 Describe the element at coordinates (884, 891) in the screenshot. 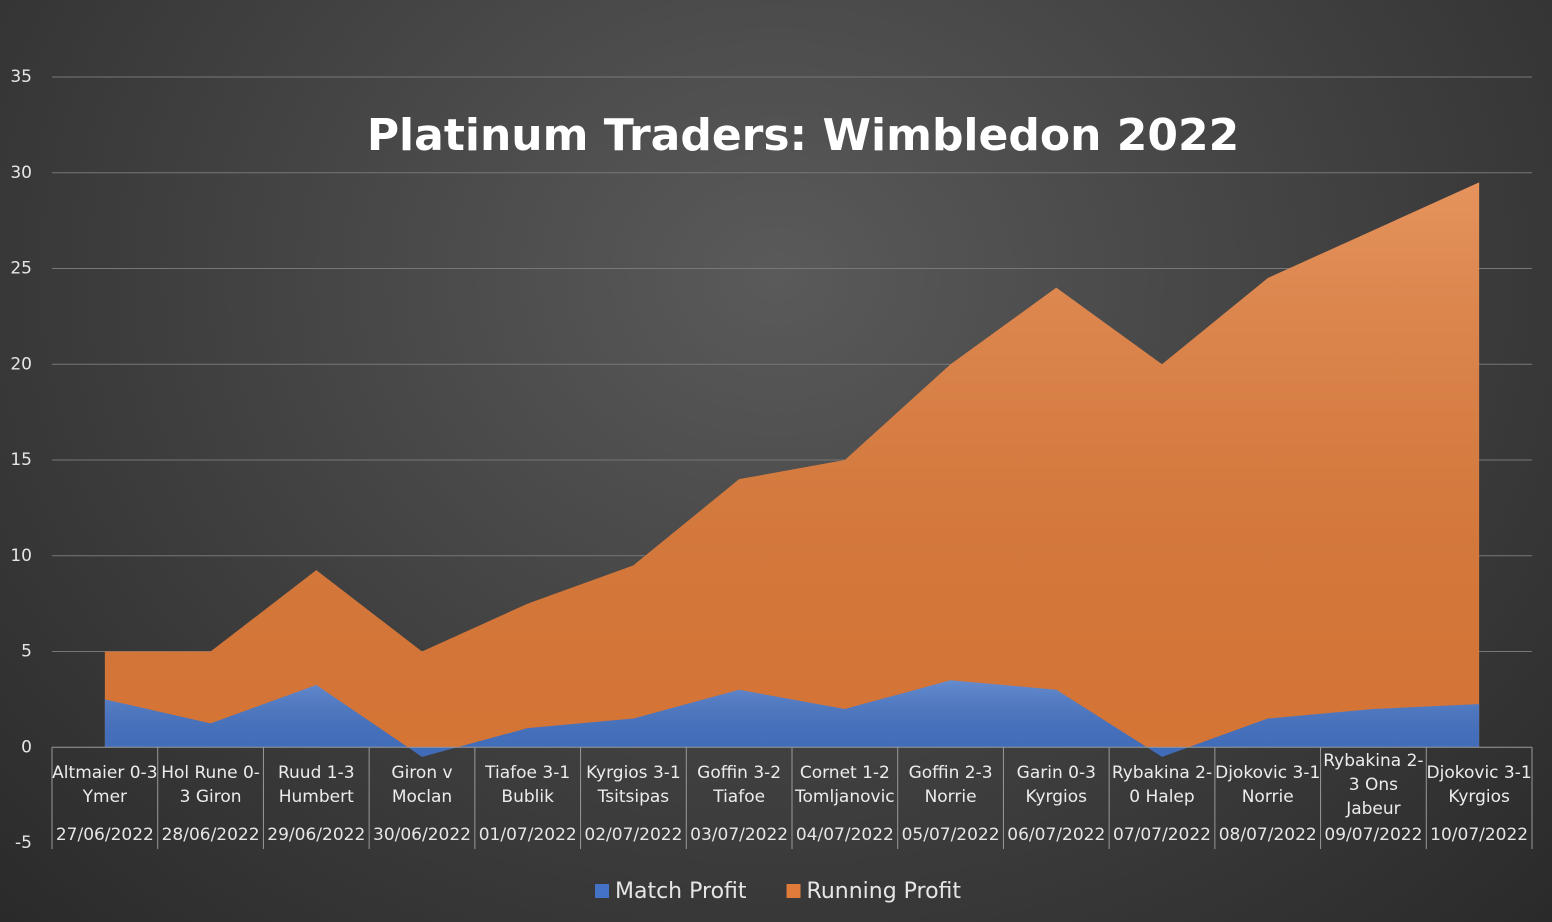

I see `legend-label: Running Profit` at that location.